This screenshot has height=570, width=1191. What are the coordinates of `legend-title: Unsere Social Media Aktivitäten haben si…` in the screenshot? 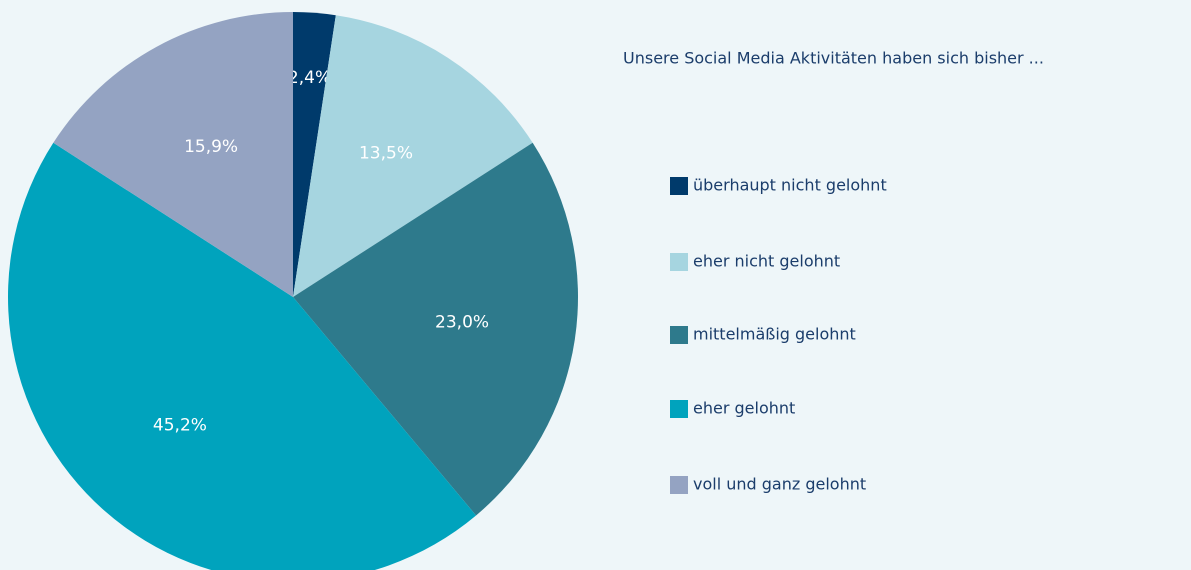 It's located at (833, 58).